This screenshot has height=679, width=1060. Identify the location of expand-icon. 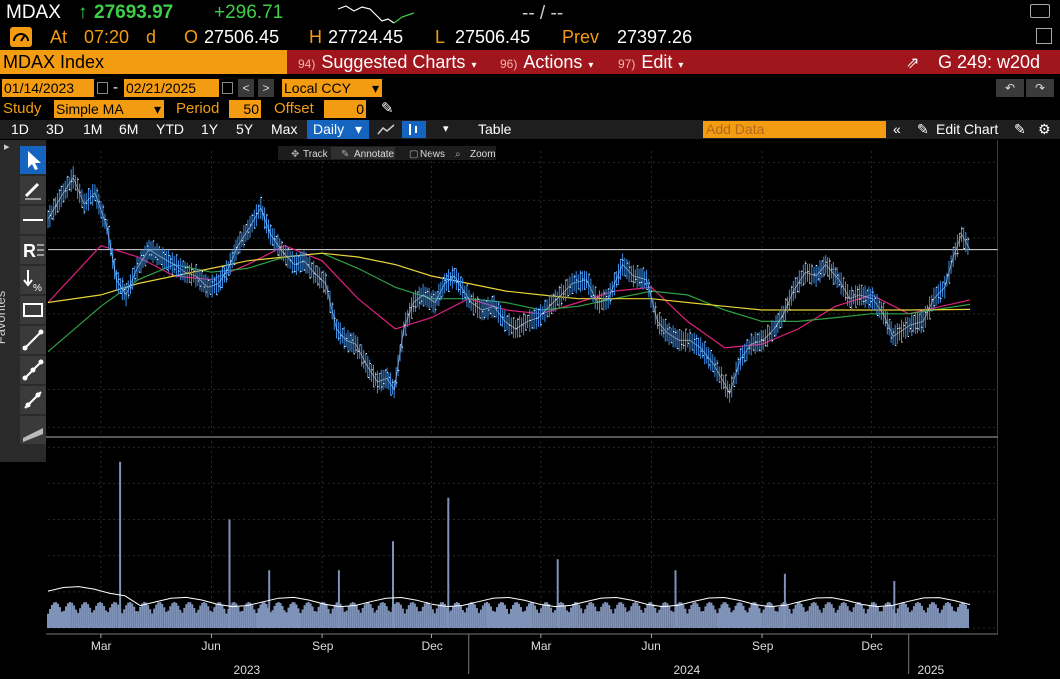
(1044, 36).